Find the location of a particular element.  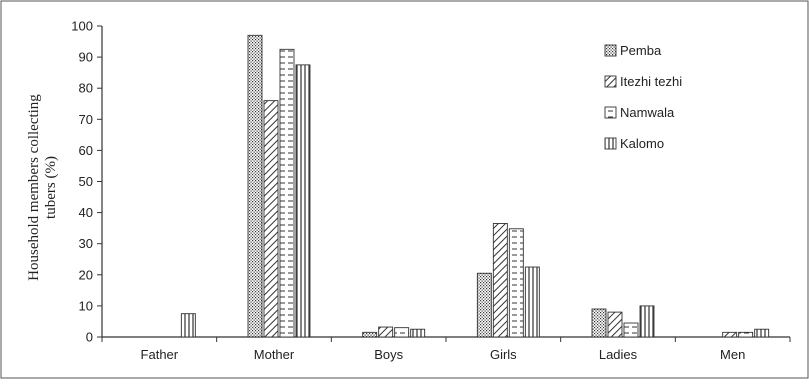

x-tick-label: Father is located at coordinates (160, 354).